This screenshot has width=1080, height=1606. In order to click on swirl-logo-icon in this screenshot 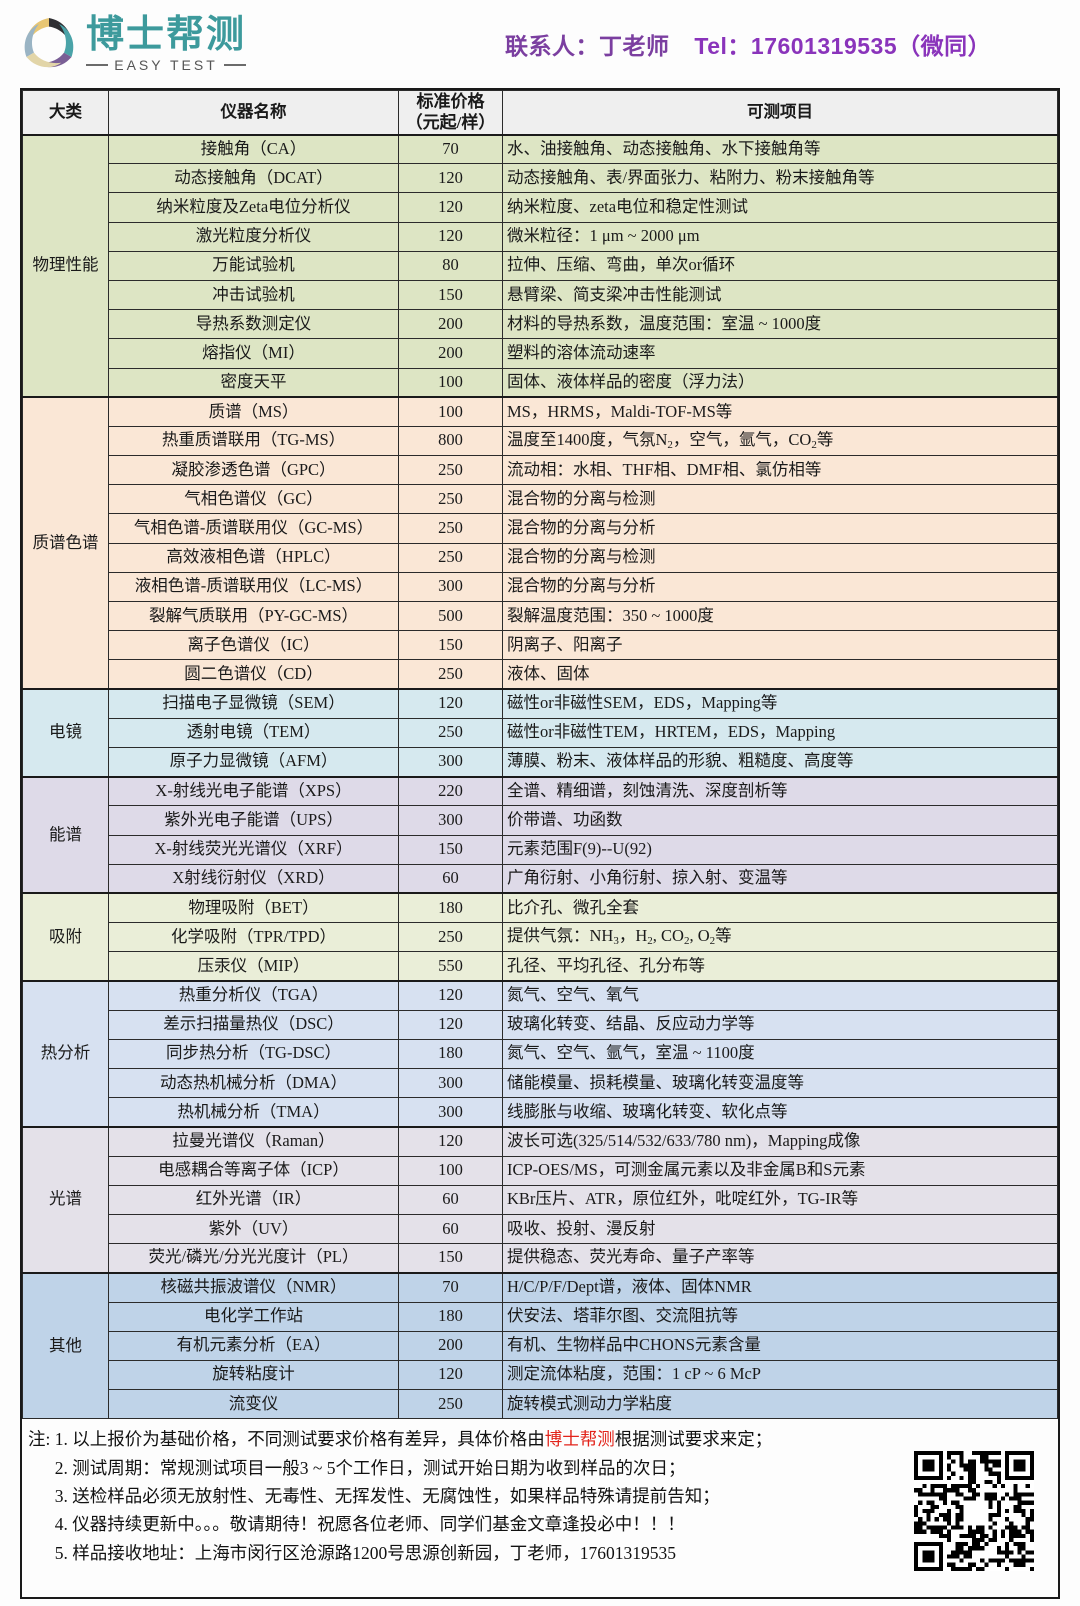, I will do `click(49, 44)`.